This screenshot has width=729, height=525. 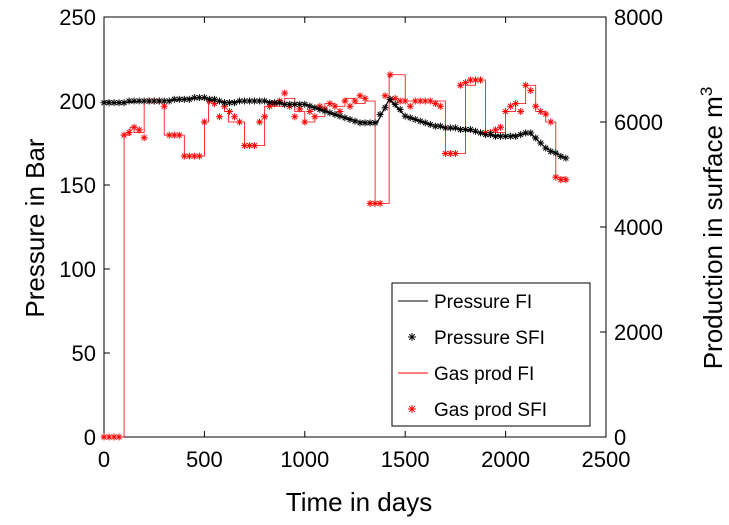 What do you see at coordinates (204, 459) in the screenshot?
I see `x-tick-label: 500` at bounding box center [204, 459].